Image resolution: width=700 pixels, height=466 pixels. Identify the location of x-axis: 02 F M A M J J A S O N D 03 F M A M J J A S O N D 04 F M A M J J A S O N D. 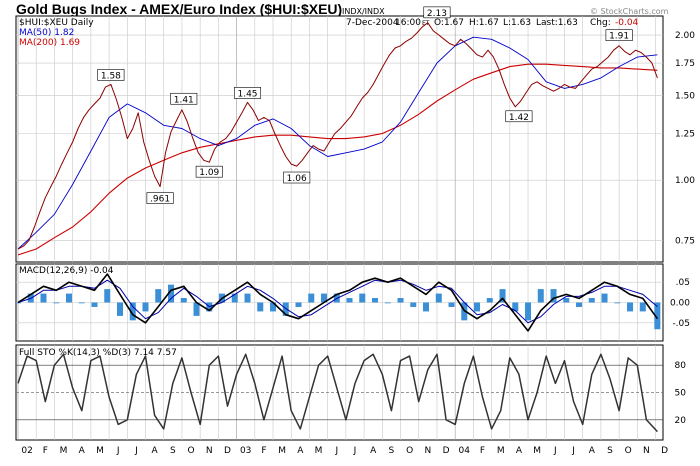
(344, 451).